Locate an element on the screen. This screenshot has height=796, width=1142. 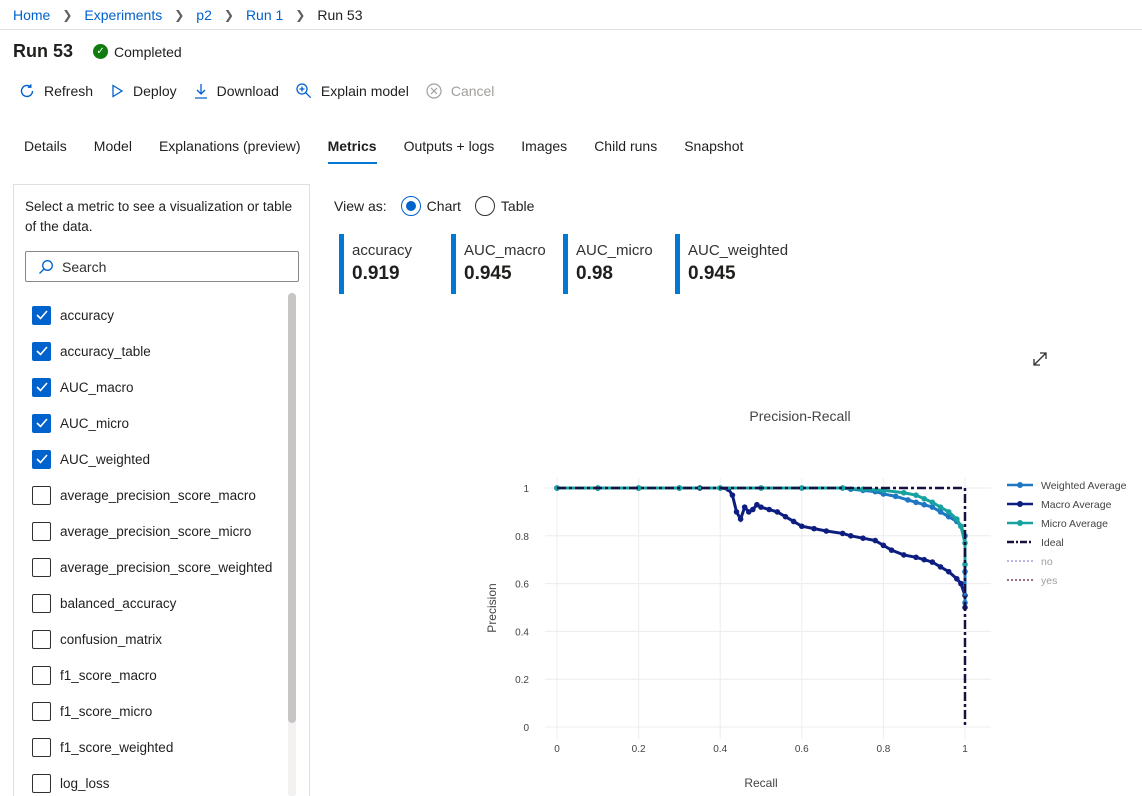
search-icon is located at coordinates (46, 266).